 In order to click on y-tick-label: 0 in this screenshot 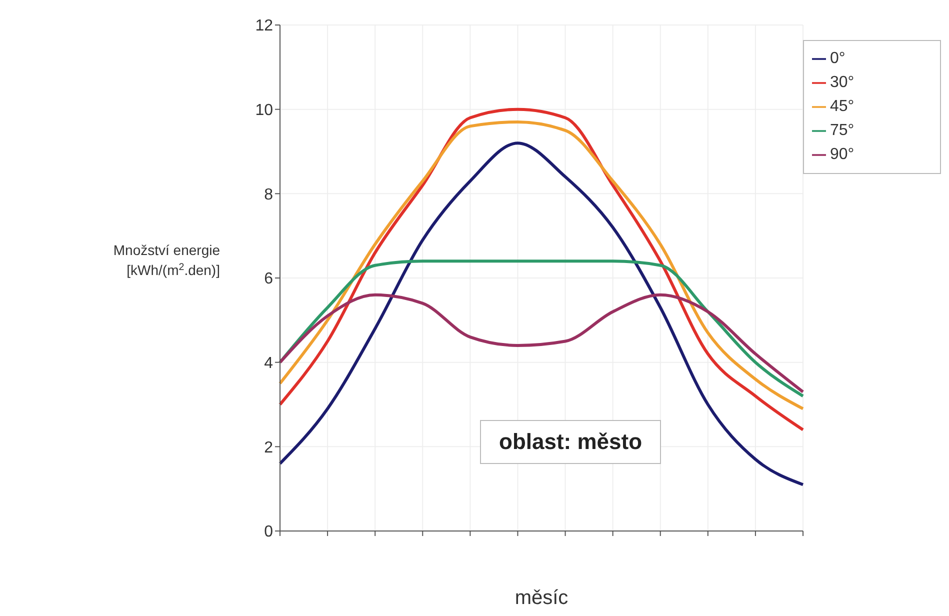, I will do `click(269, 532)`.